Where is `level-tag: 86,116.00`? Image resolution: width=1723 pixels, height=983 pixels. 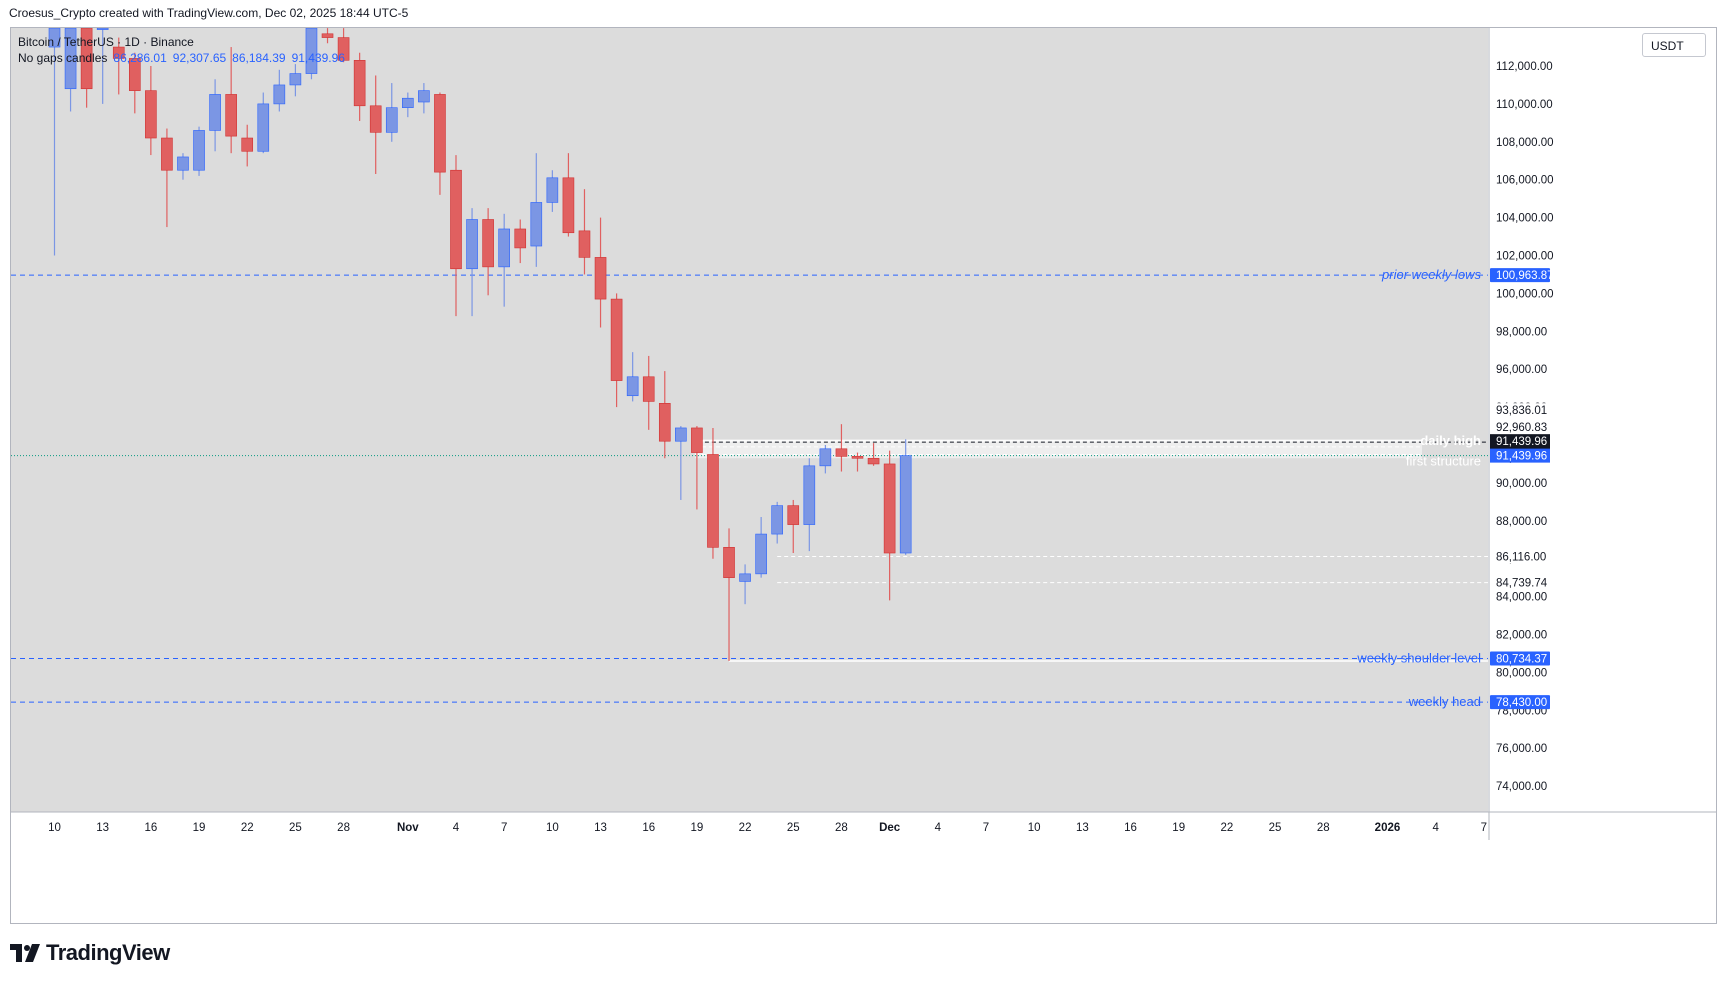 level-tag: 86,116.00 is located at coordinates (1521, 558).